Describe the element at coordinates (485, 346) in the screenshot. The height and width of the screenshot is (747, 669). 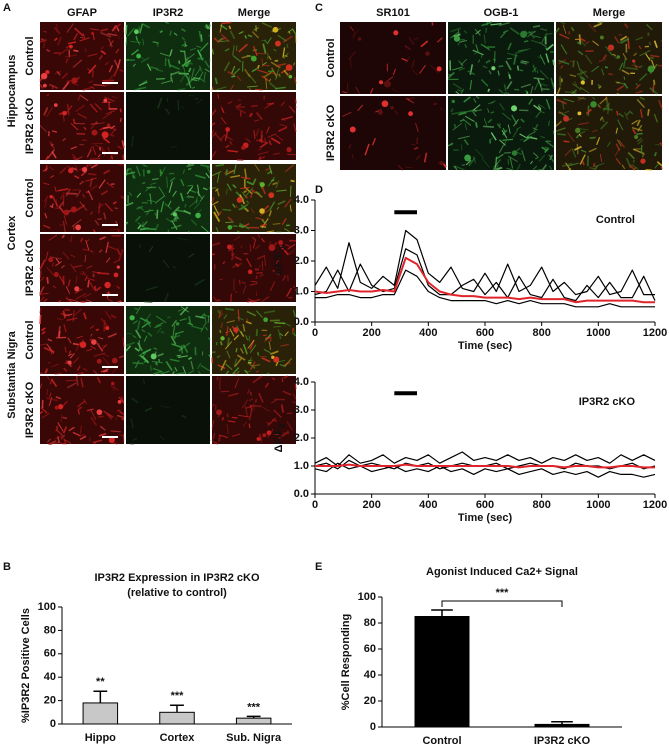
I see `x-axis-label: Time (sec)` at that location.